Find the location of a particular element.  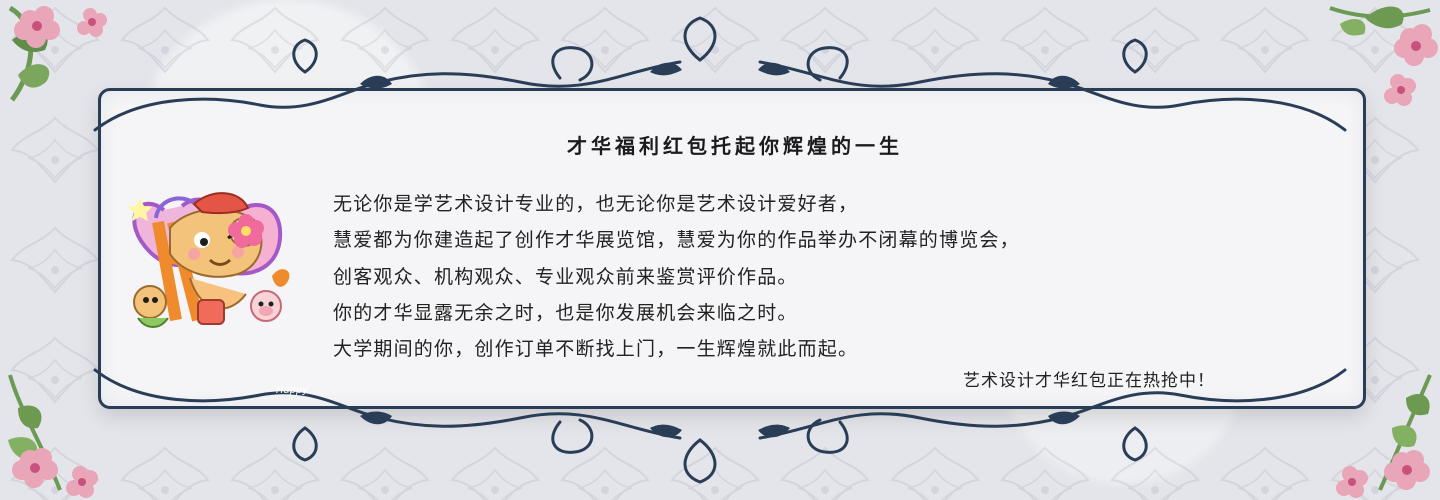

message-line-1: 无论你是学艺术设计专业的，也无论你是艺术设计爱好者， is located at coordinates (596, 204).